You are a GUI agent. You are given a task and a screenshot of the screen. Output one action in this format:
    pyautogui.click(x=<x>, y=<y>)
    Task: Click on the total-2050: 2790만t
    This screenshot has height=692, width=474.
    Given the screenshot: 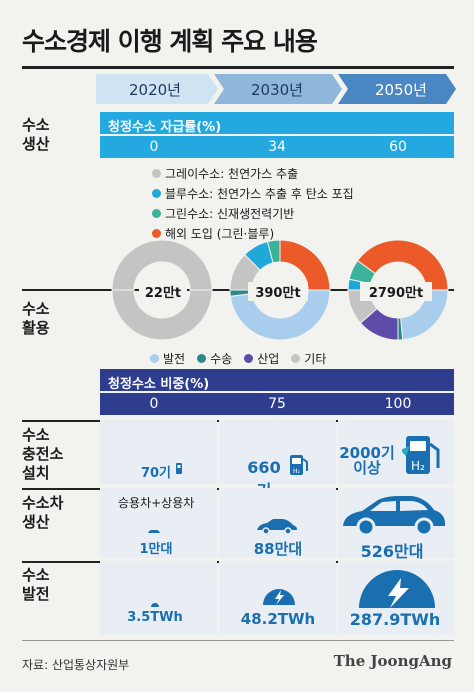 What is the action you would take?
    pyautogui.click(x=396, y=291)
    